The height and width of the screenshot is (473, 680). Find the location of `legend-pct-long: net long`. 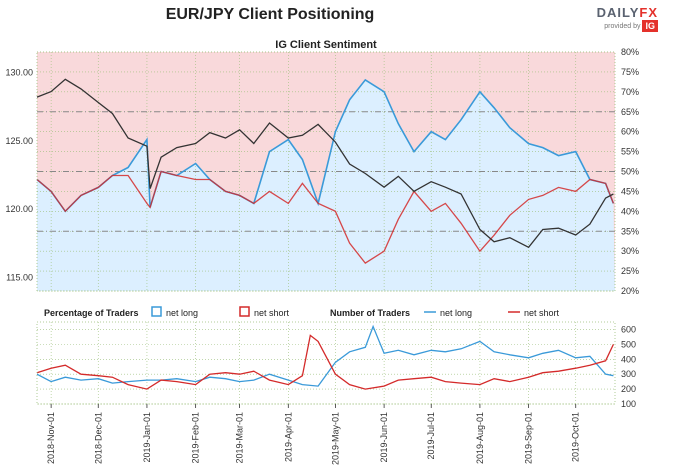

legend-pct-long: net long is located at coordinates (182, 313).